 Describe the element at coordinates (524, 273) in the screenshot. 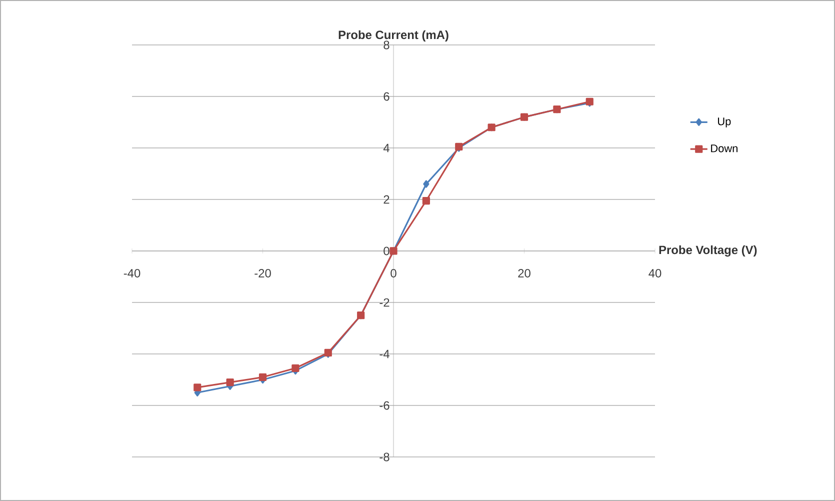

I see `x-tick-label: 20` at that location.